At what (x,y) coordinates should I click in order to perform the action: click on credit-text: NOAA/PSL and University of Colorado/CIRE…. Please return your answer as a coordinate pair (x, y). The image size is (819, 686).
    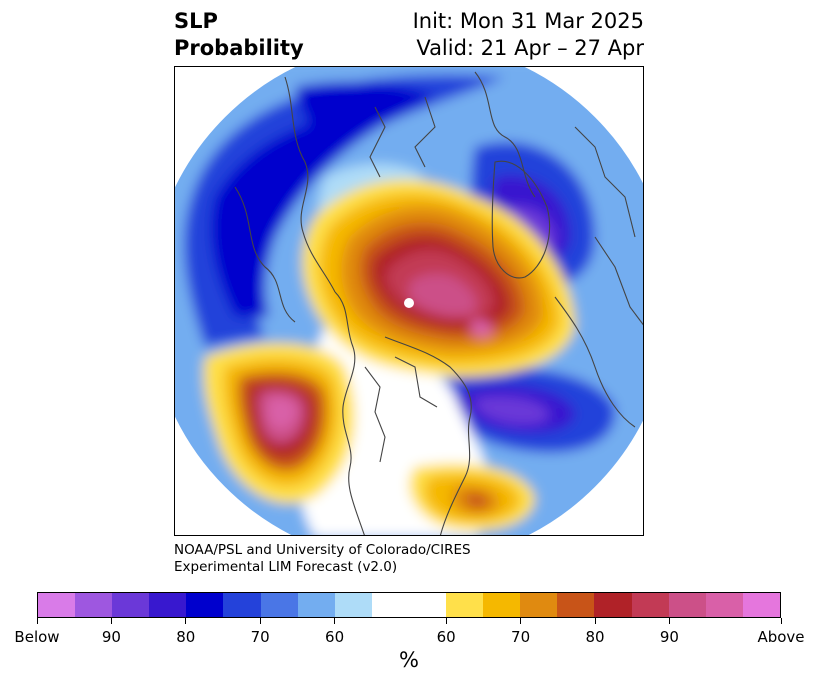
    Looking at the image, I should click on (322, 559).